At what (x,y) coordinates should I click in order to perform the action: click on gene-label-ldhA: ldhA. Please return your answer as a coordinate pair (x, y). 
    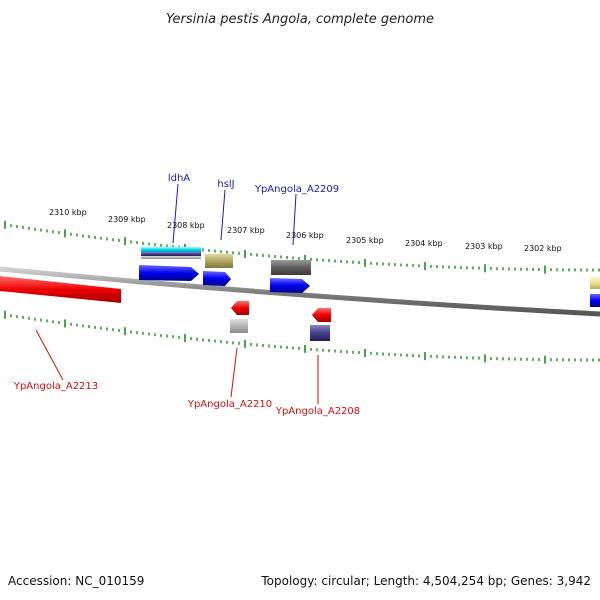
    Looking at the image, I should click on (179, 178).